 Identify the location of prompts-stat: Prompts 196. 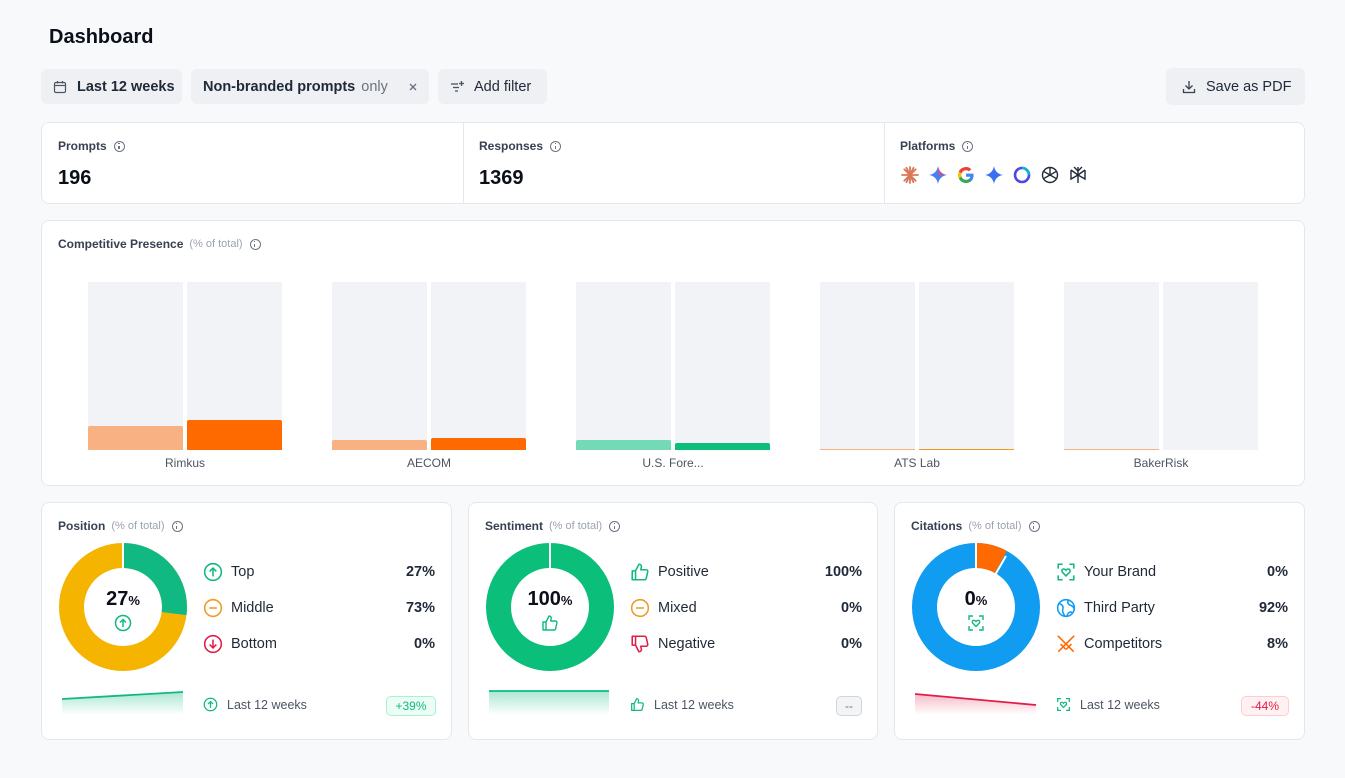
(91, 164).